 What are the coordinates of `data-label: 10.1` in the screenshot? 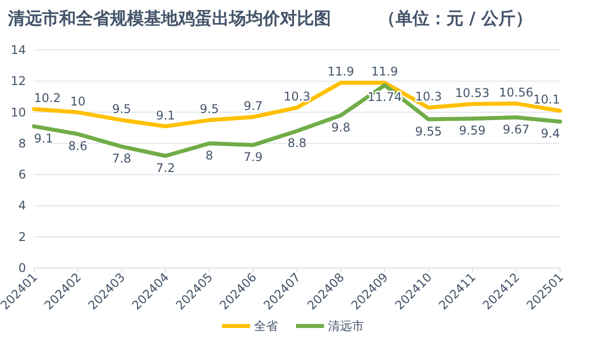 It's located at (546, 99).